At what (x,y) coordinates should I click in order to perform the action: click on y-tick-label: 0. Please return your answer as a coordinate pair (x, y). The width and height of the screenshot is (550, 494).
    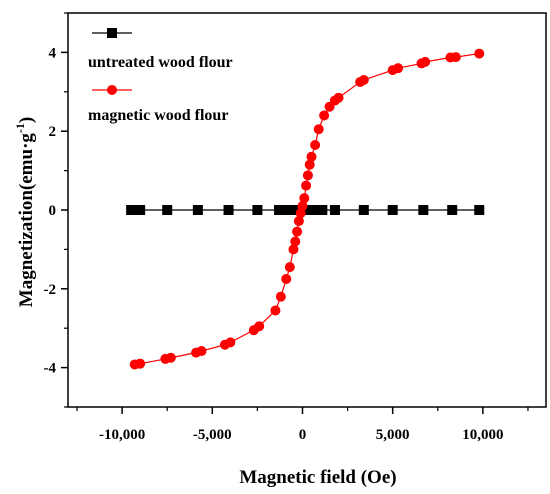
    Looking at the image, I should click on (53, 211).